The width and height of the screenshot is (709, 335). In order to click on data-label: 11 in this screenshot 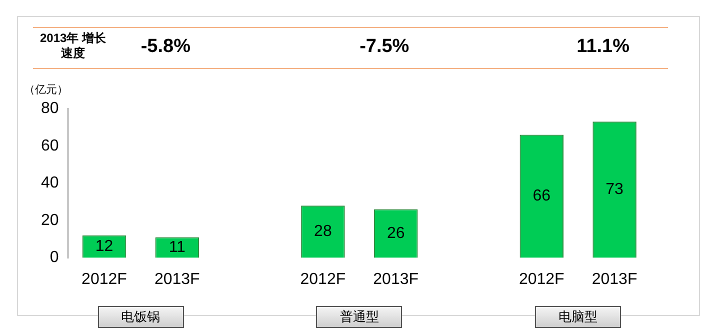, I will do `click(177, 247)`.